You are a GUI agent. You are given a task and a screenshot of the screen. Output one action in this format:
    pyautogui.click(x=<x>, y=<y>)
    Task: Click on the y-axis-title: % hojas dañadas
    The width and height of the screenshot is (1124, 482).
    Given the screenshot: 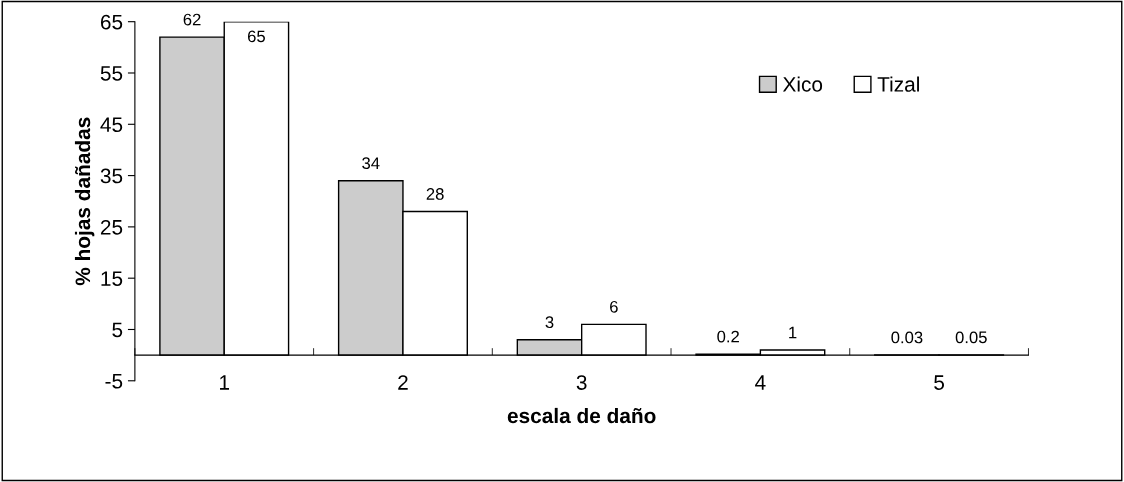 What is the action you would take?
    pyautogui.click(x=84, y=201)
    